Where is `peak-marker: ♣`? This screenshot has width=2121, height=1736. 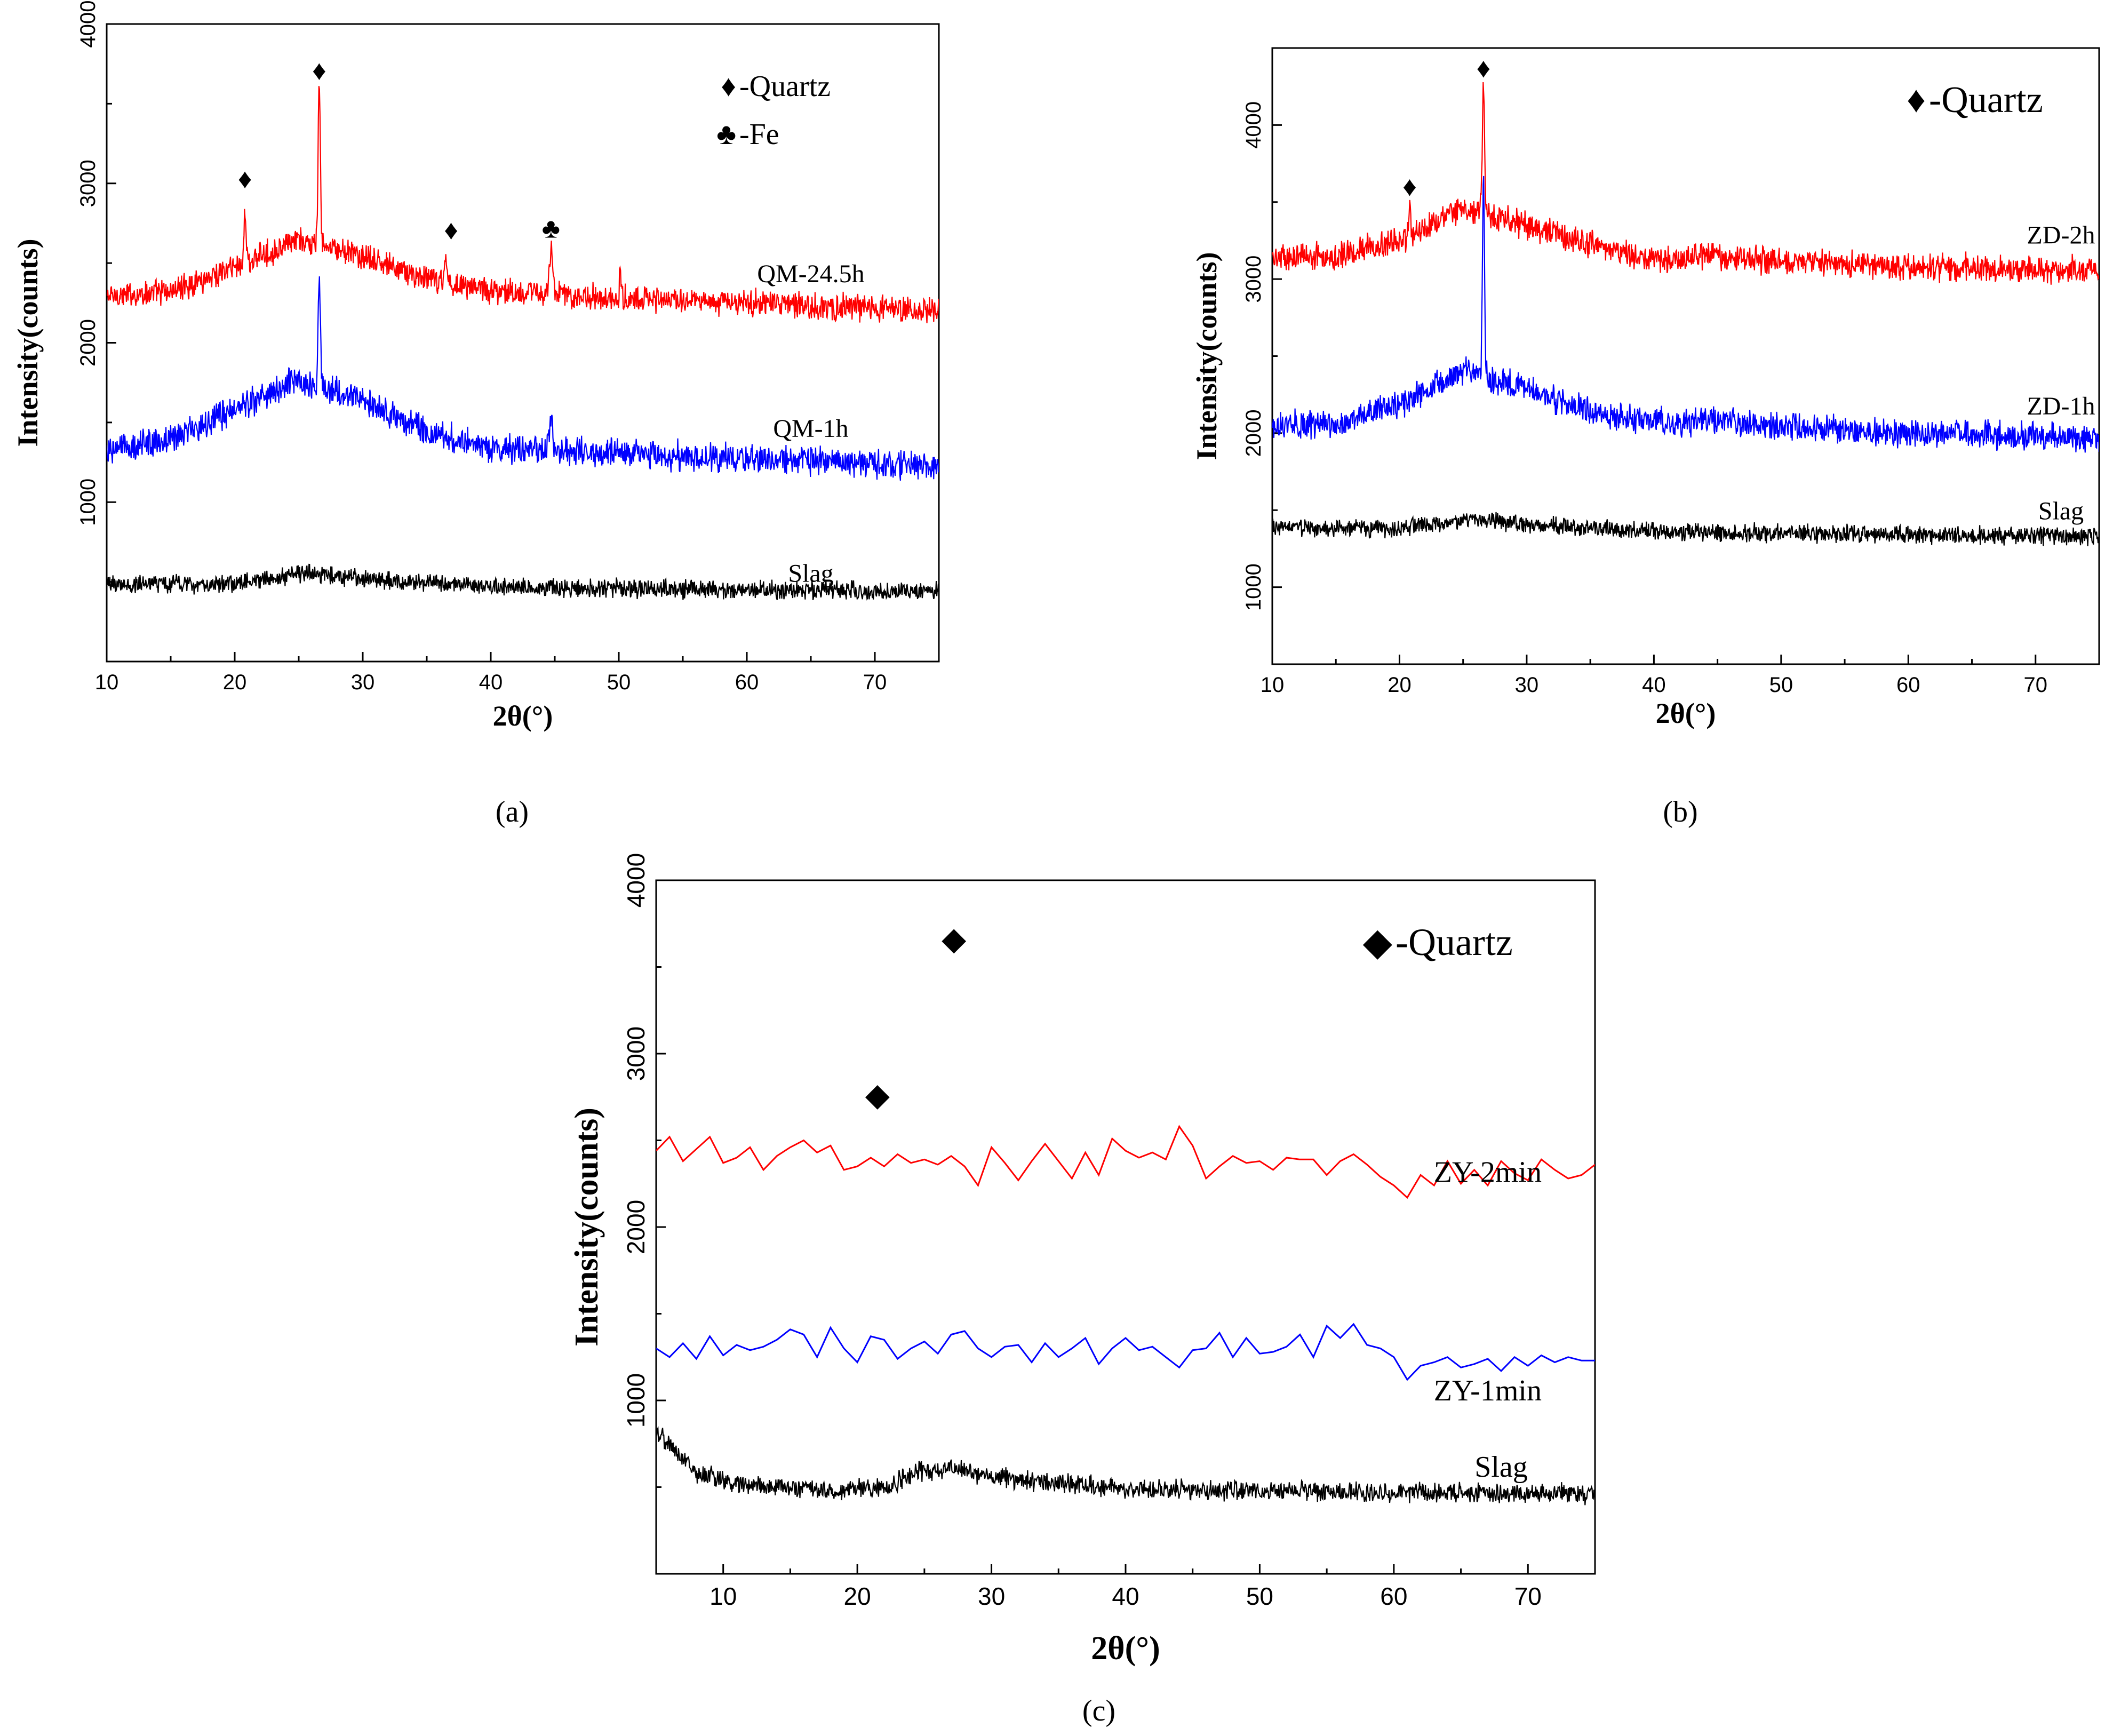 peak-marker: ♣ is located at coordinates (551, 229).